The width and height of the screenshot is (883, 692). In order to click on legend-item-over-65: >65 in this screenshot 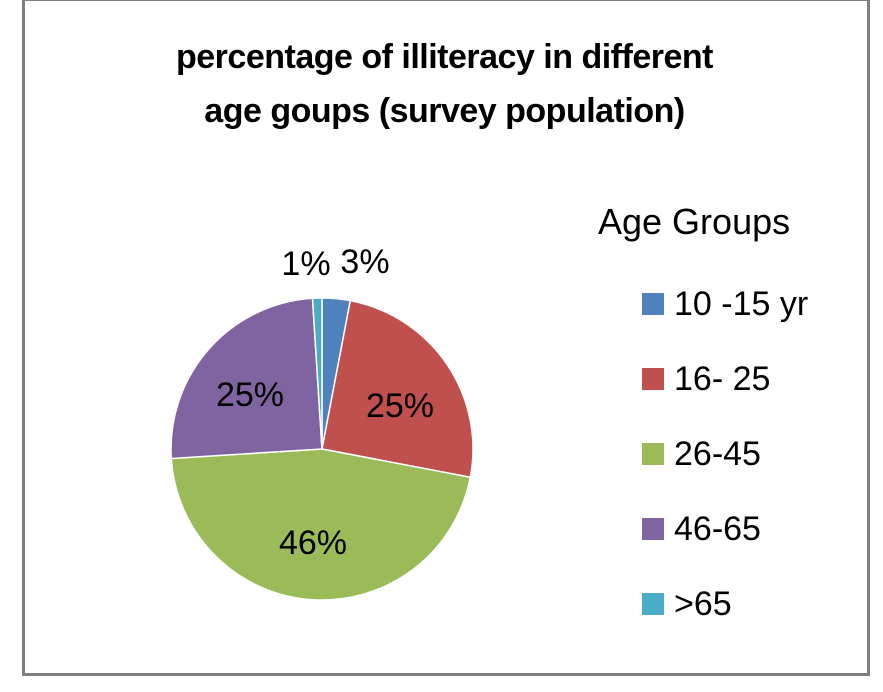, I will do `click(725, 603)`.